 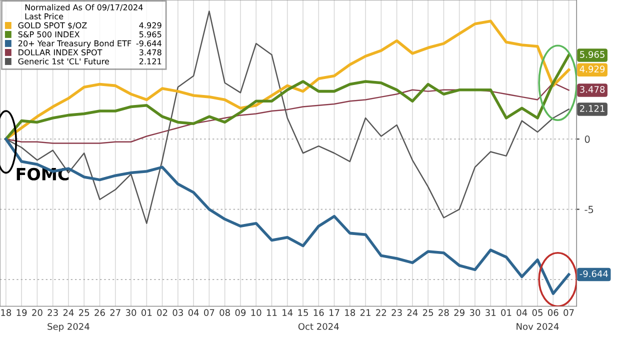 What do you see at coordinates (335, 312) in the screenshot?
I see `x-tick-label: 17` at bounding box center [335, 312].